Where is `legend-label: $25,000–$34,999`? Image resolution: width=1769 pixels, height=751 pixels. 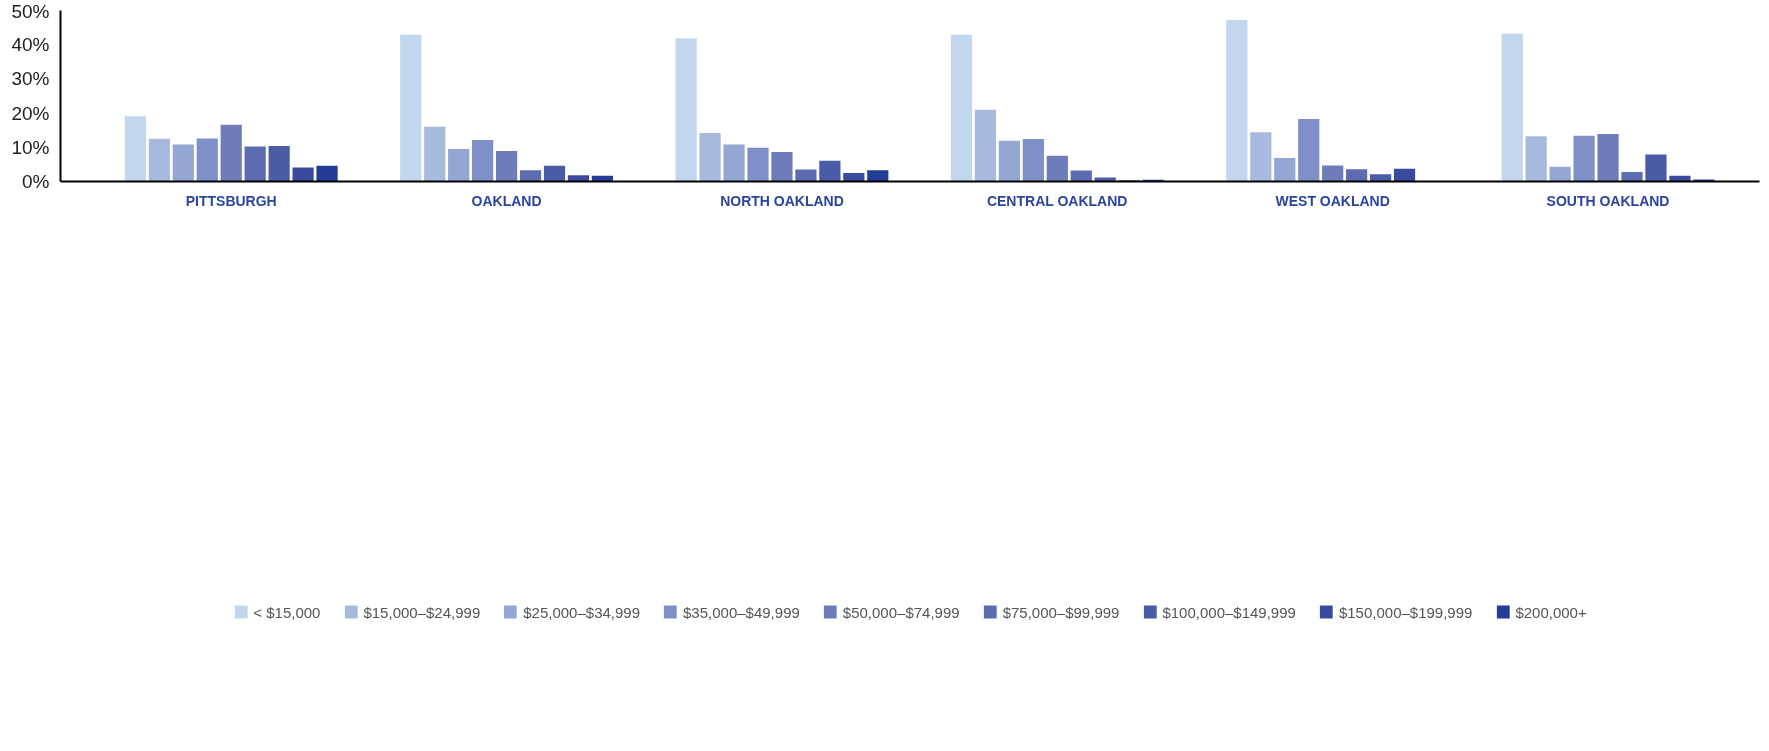 legend-label: $25,000–$34,999 is located at coordinates (582, 612).